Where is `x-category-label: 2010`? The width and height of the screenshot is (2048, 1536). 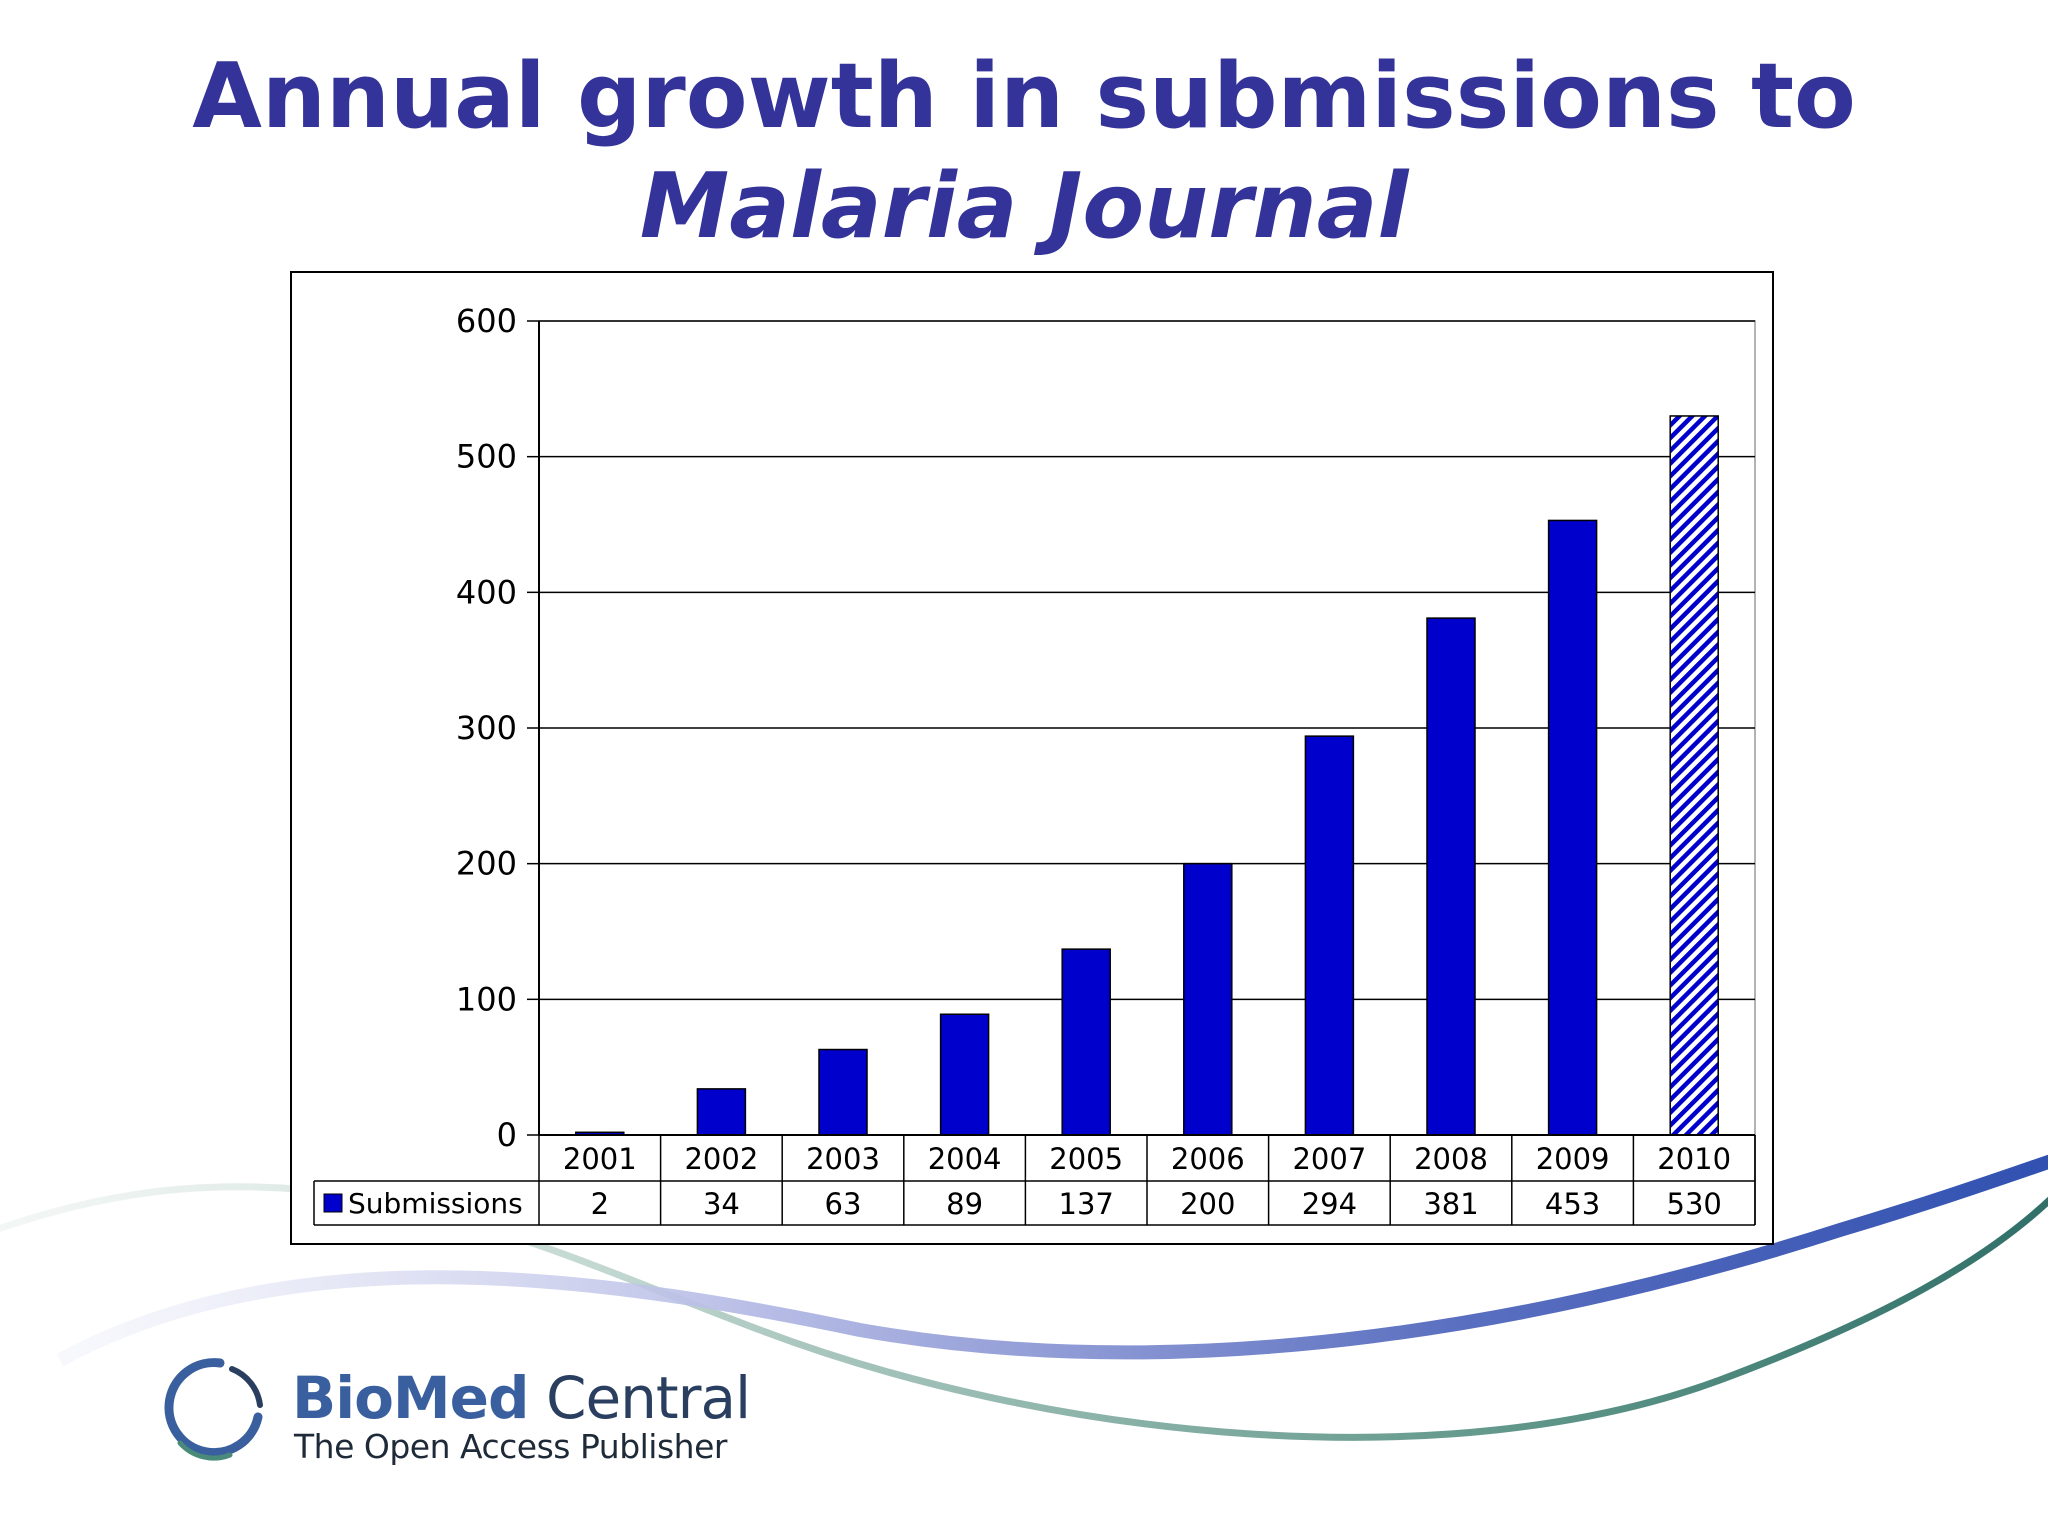 x-category-label: 2010 is located at coordinates (1694, 1159).